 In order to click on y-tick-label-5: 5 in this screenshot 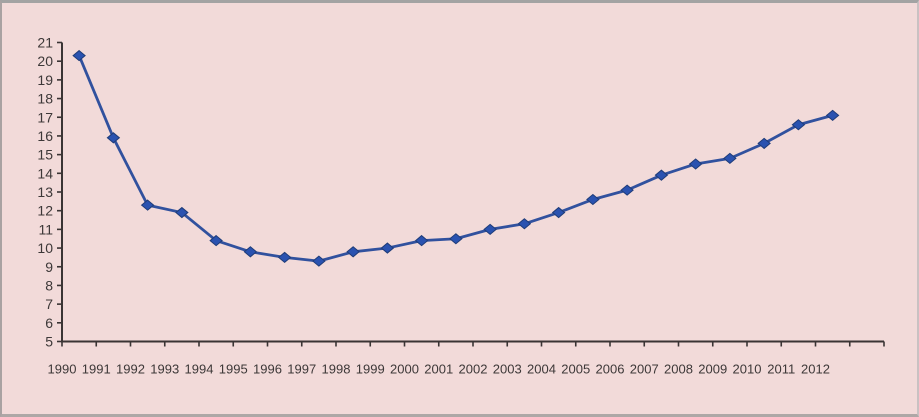, I will do `click(49, 342)`.